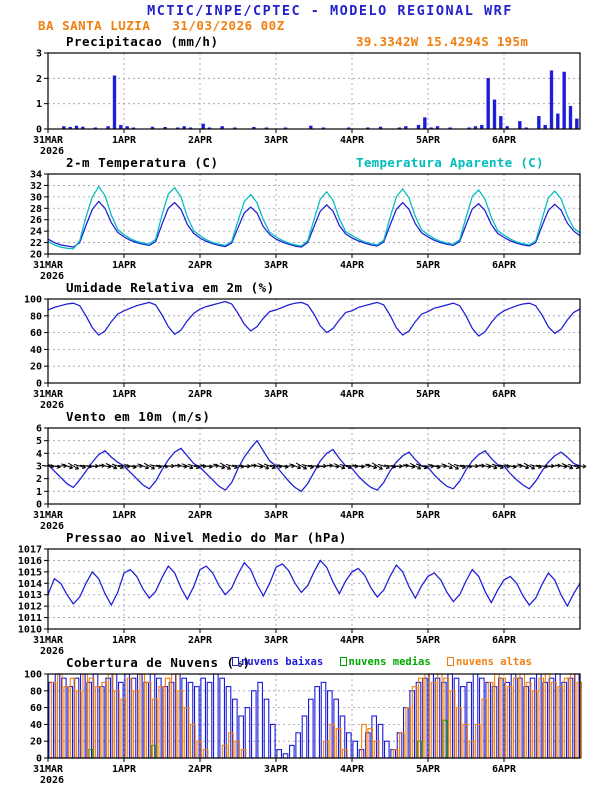 The image size is (612, 792). I want to click on panel-title-humidity: Umidade Relativa em 2m (%), so click(170, 287).